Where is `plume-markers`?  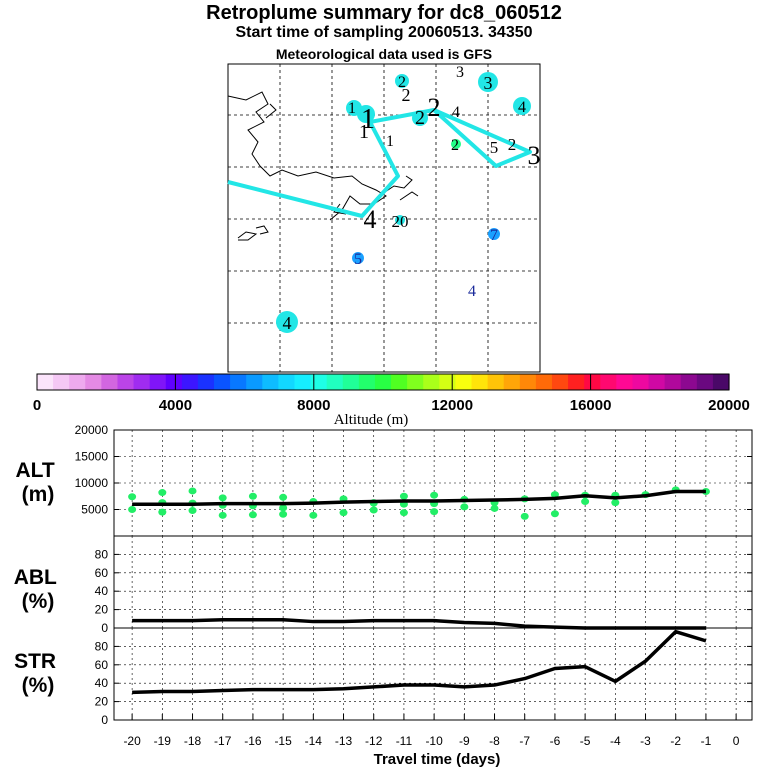
plume-markers is located at coordinates (403, 202).